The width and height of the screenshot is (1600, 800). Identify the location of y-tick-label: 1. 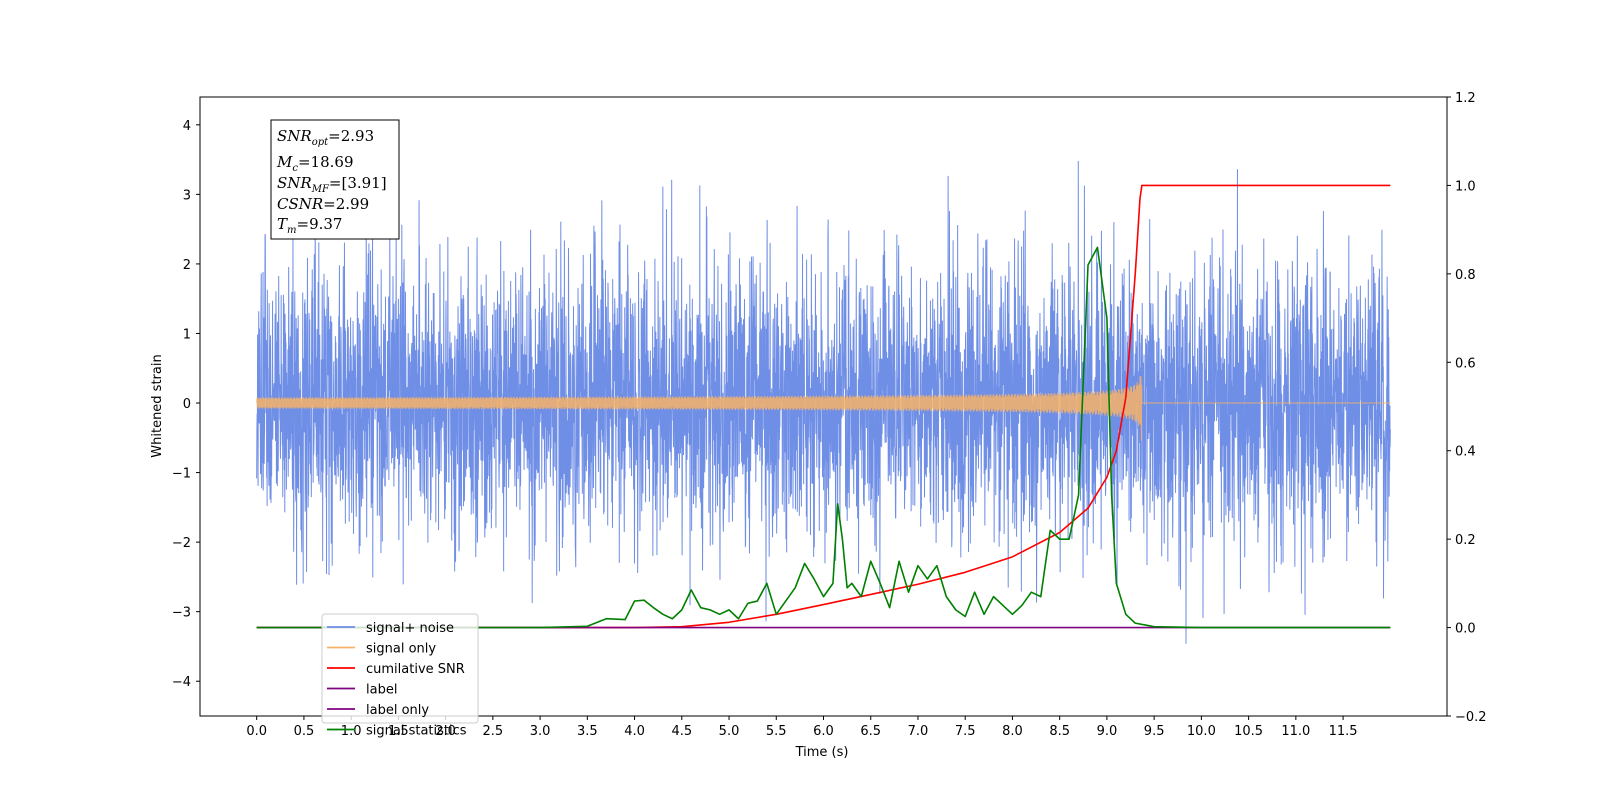
(187, 334).